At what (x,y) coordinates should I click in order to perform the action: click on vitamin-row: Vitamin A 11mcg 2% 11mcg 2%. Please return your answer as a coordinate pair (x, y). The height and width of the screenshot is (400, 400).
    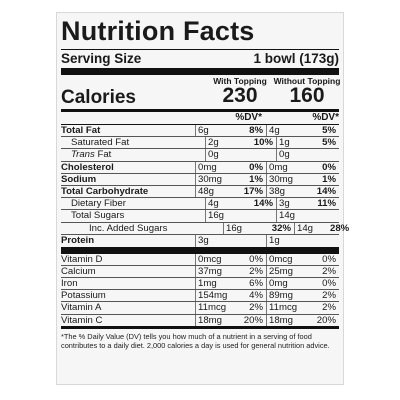
    Looking at the image, I should click on (200, 308).